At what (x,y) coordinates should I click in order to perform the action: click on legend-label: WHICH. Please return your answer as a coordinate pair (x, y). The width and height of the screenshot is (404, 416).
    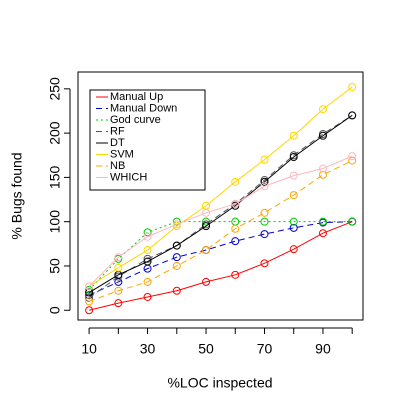
    Looking at the image, I should click on (128, 177).